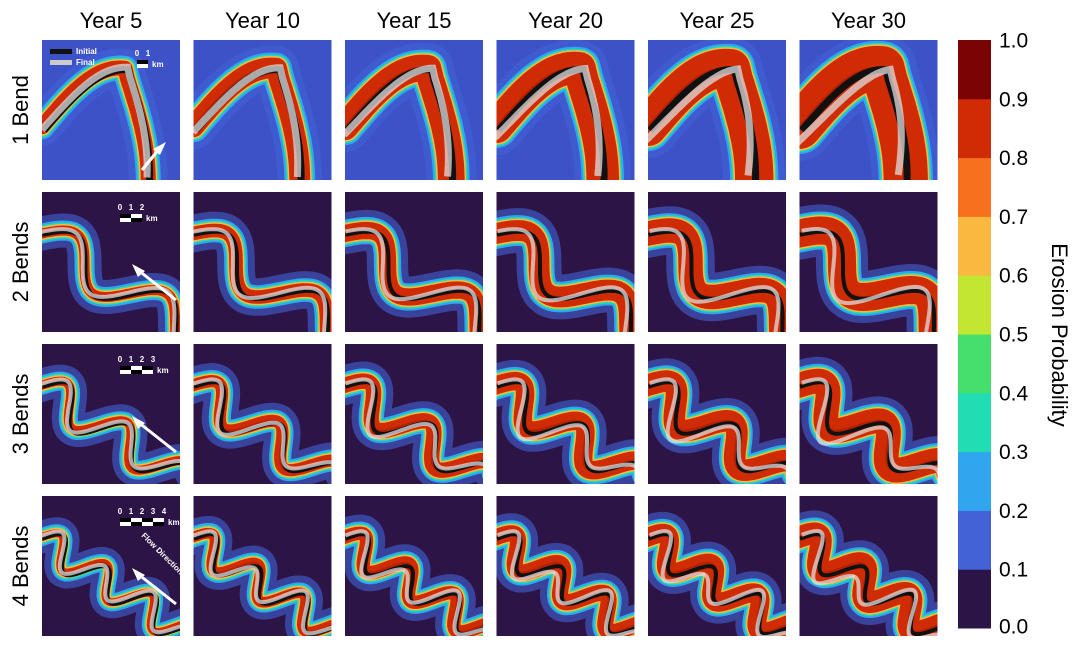 The height and width of the screenshot is (647, 1078). Describe the element at coordinates (1013, 276) in the screenshot. I see `colorbar-tick: 0.6` at that location.